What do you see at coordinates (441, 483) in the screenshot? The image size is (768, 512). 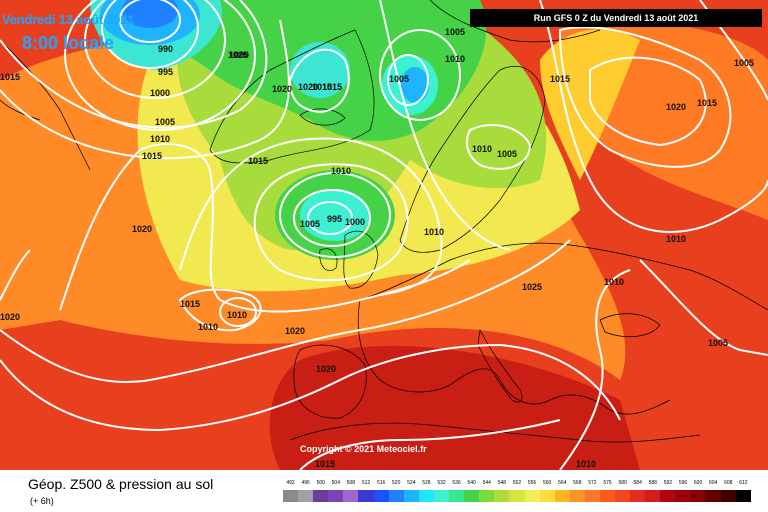 I see `color-scale-tick: 532` at bounding box center [441, 483].